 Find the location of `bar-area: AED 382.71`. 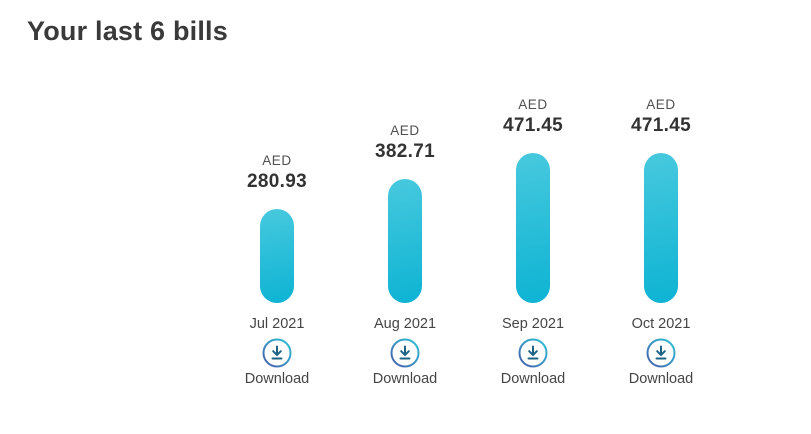

bar-area: AED 382.71 is located at coordinates (405, 194).